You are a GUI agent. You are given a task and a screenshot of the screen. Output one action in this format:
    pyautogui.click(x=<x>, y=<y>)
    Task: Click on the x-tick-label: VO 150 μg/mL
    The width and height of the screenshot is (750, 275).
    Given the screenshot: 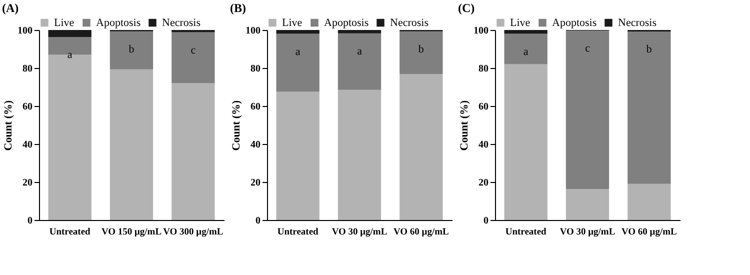 What is the action you would take?
    pyautogui.click(x=131, y=233)
    